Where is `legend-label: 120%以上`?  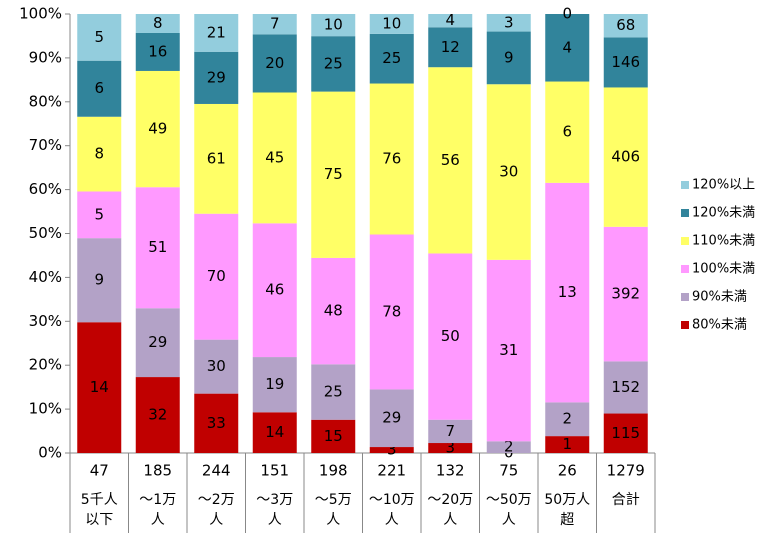 legend-label: 120%以上 is located at coordinates (723, 185).